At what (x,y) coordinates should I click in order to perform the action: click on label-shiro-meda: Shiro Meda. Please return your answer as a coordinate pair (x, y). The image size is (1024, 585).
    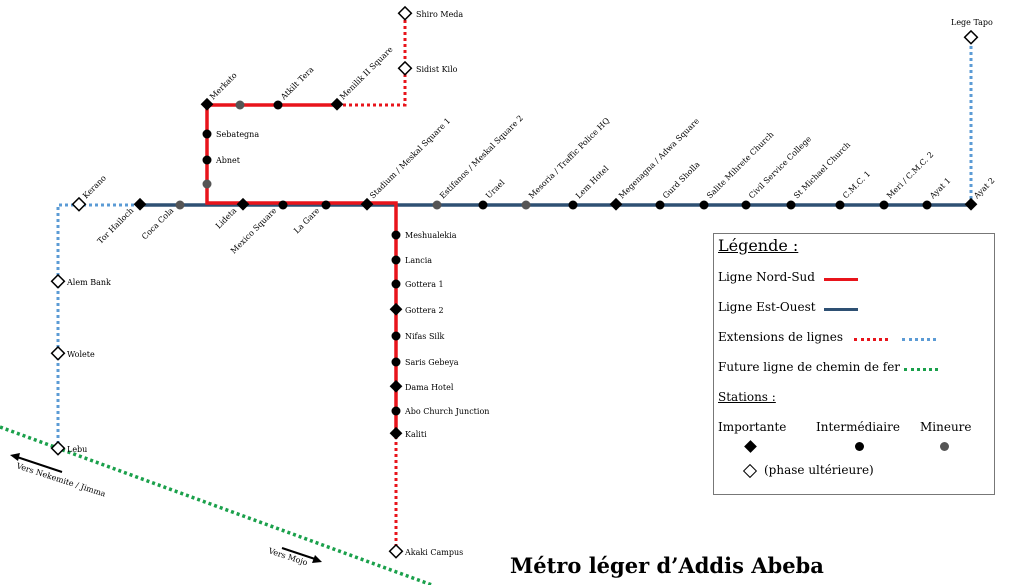
    Looking at the image, I should click on (439, 14).